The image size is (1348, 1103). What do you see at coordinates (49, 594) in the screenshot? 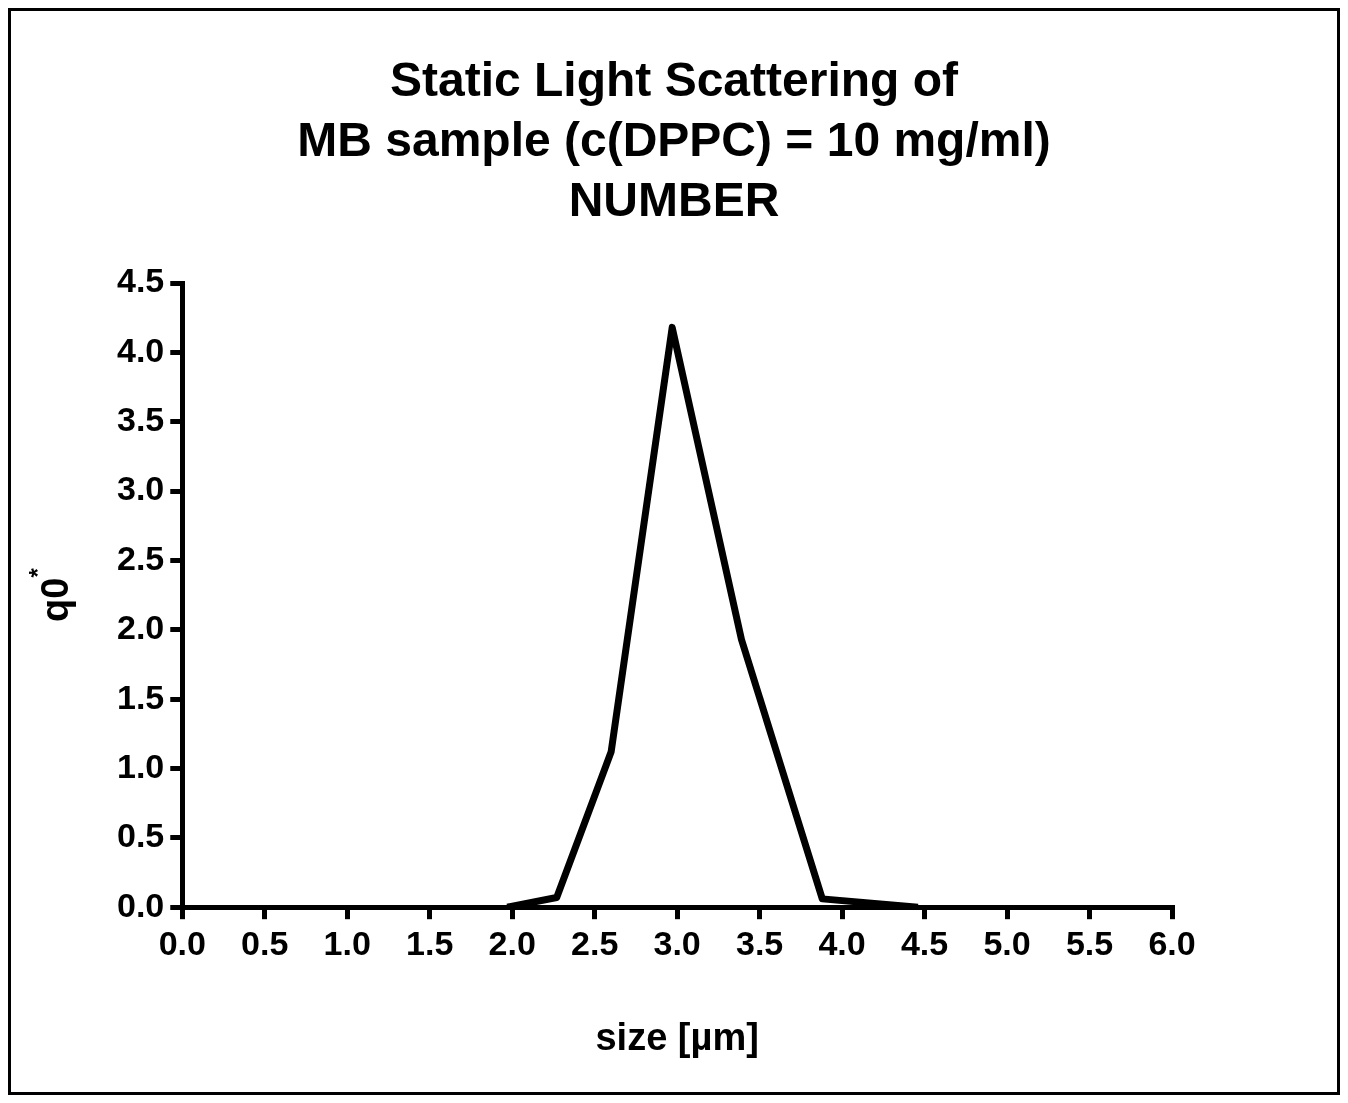
I see `y-axis-title: q0*` at bounding box center [49, 594].